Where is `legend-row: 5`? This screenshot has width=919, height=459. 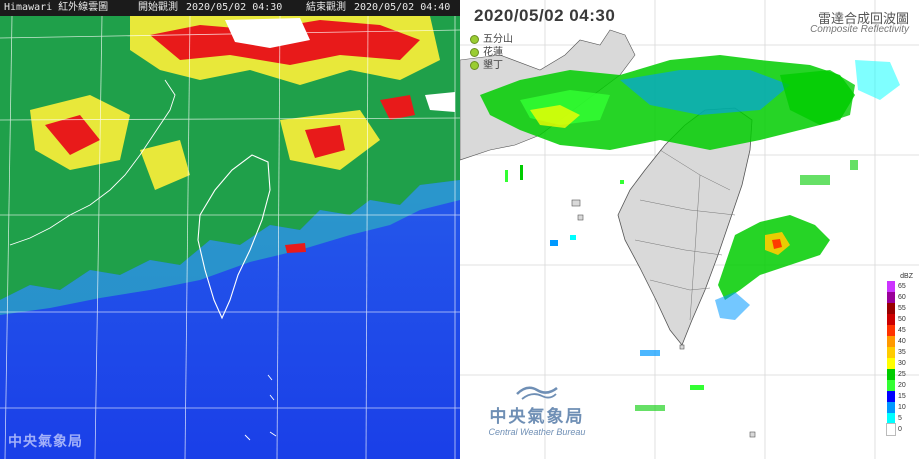
legend-row: 5 is located at coordinates (900, 418).